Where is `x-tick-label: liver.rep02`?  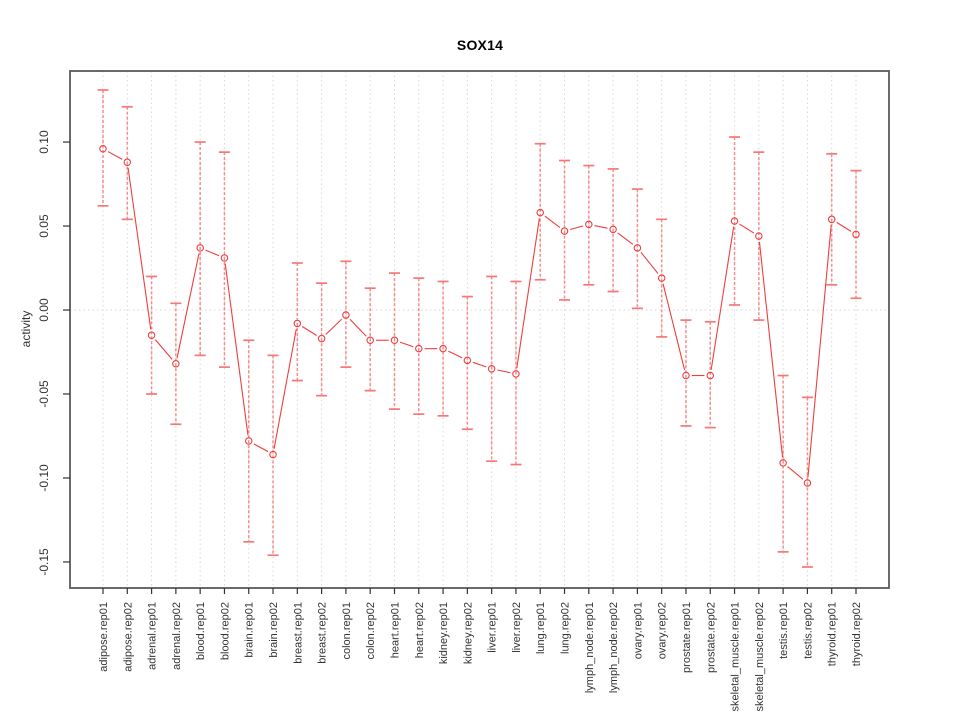
x-tick-label: liver.rep02 is located at coordinates (517, 627).